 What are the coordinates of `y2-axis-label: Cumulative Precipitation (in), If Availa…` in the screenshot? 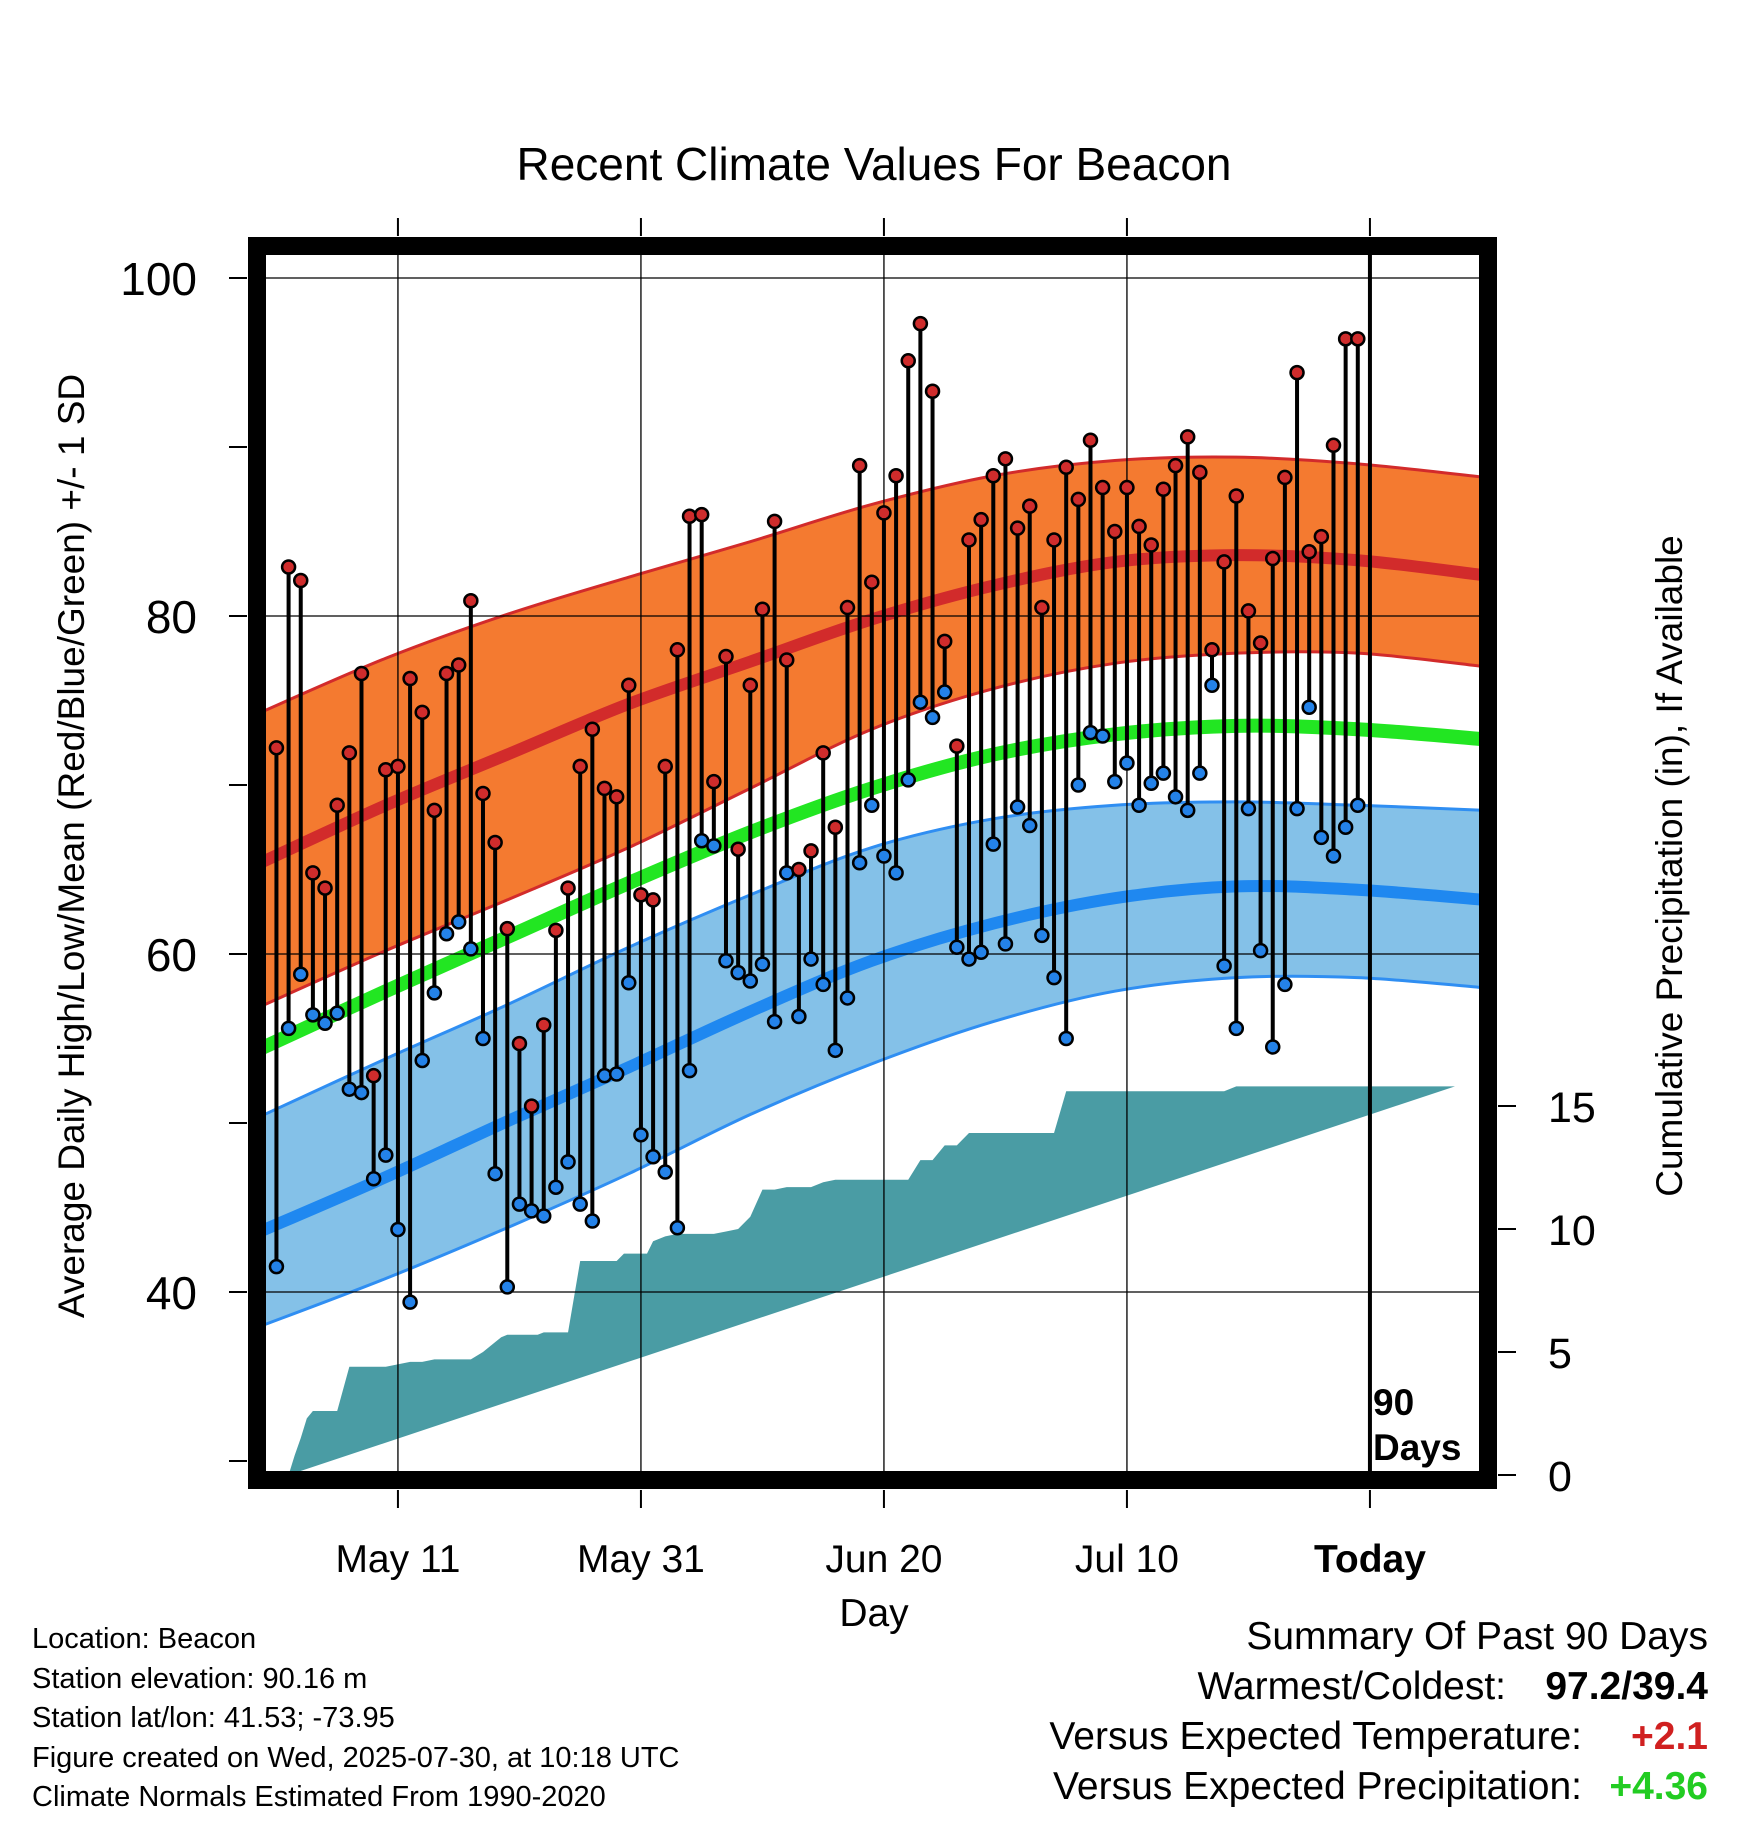 It's located at (1669, 866).